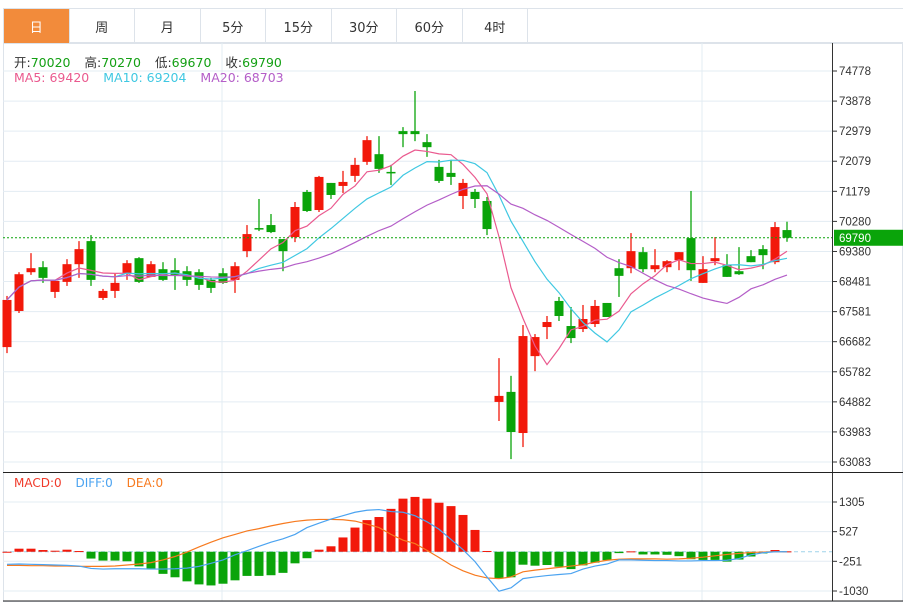  Describe the element at coordinates (430, 26) in the screenshot. I see `tab-60min: 60分` at that location.